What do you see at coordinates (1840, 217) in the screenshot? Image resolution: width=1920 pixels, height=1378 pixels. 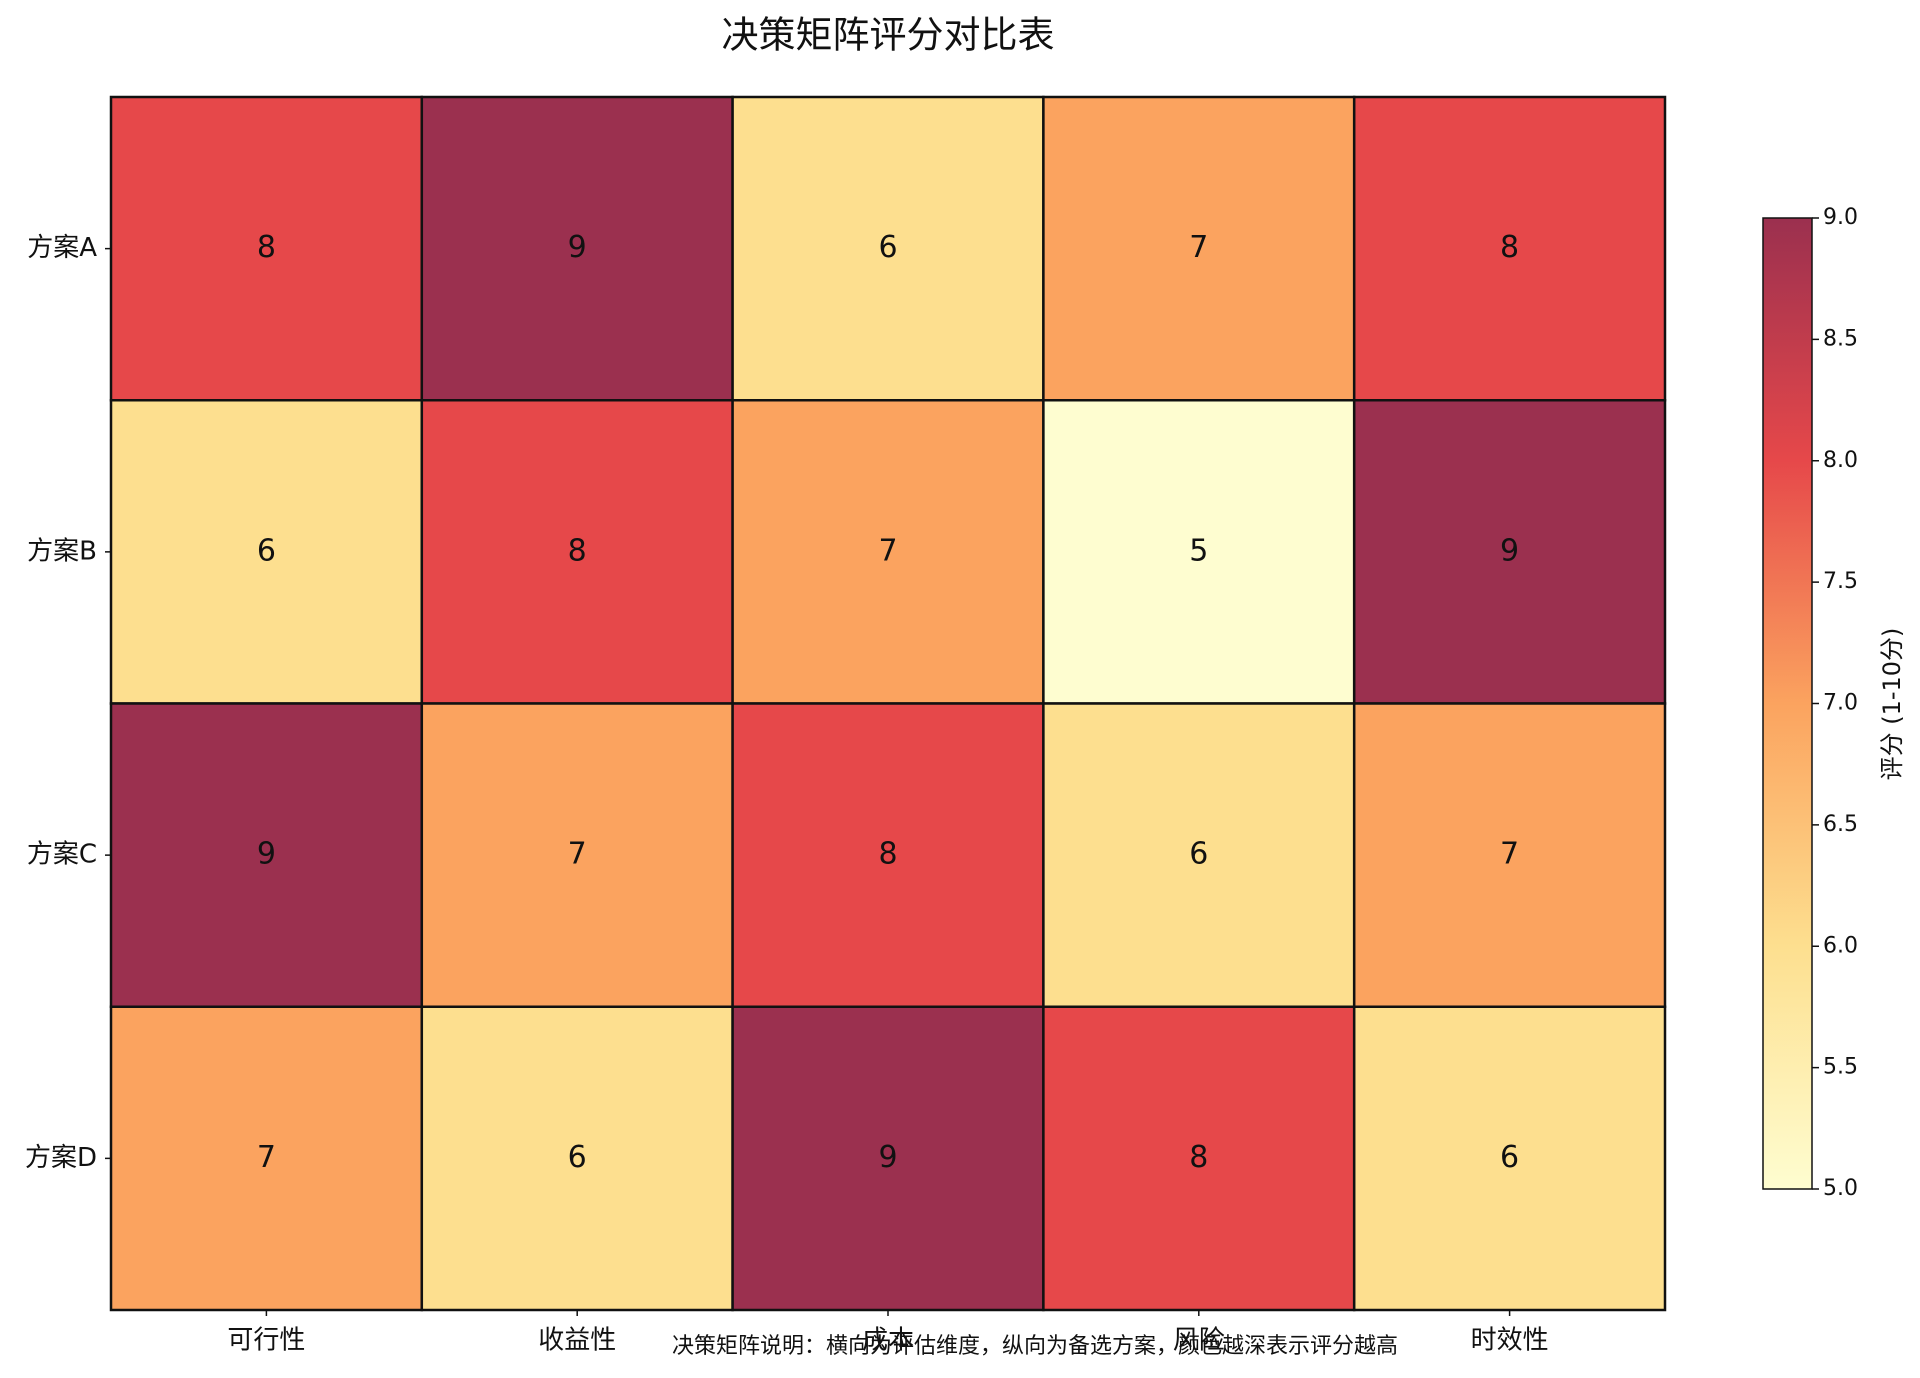 I see `colorbar-tick-label: 9.0` at bounding box center [1840, 217].